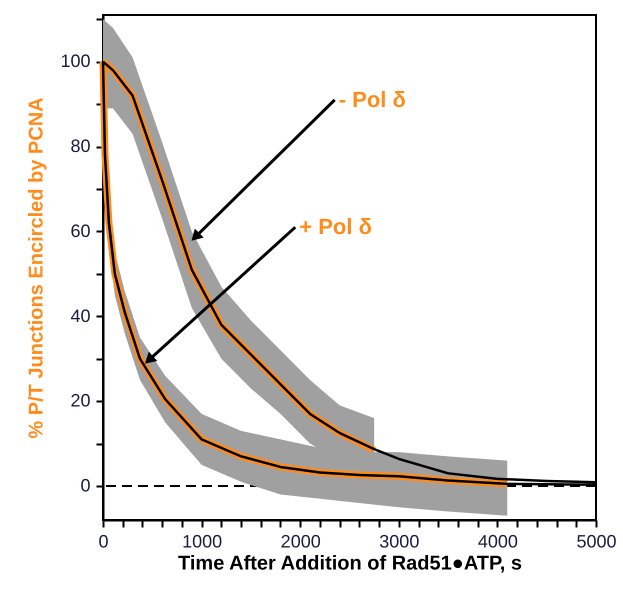 The height and width of the screenshot is (590, 623). I want to click on annotation: + Pol δ, so click(335, 227).